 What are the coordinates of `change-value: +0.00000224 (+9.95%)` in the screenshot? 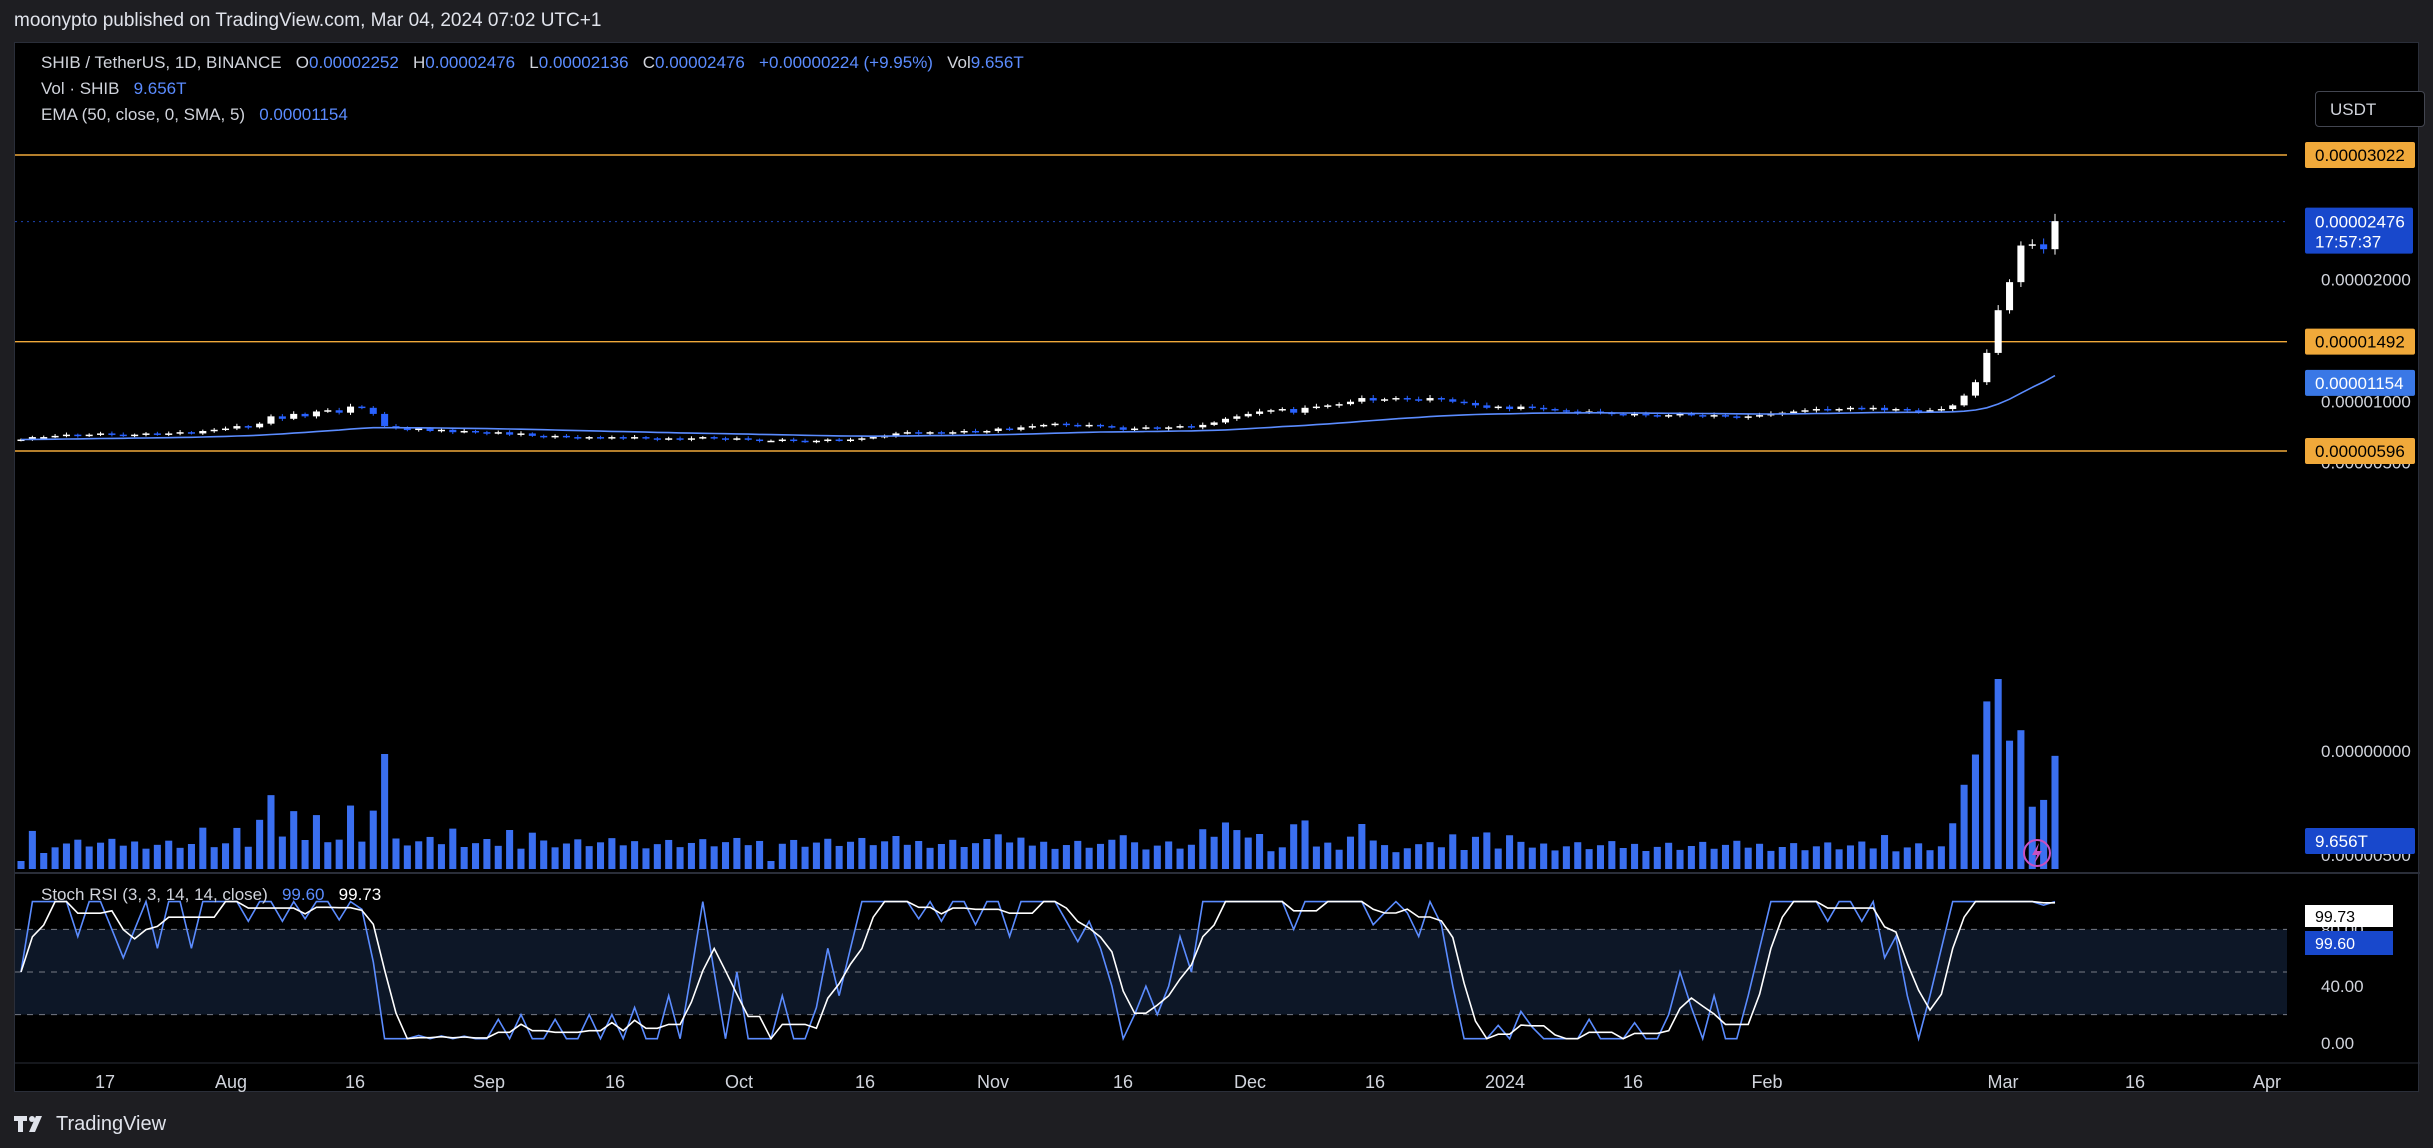 It's located at (846, 62).